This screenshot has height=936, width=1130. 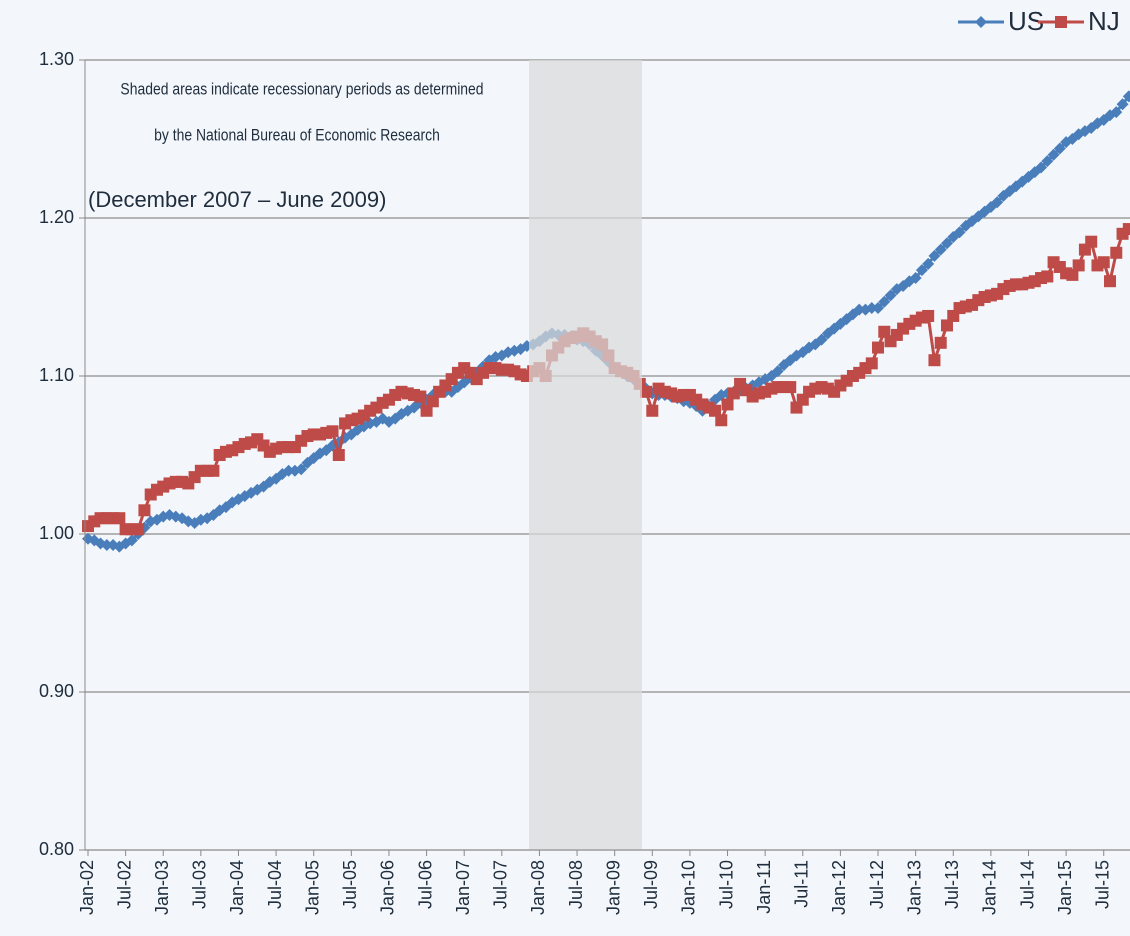 I want to click on x-tick-label: Jul-10, so click(x=726, y=884).